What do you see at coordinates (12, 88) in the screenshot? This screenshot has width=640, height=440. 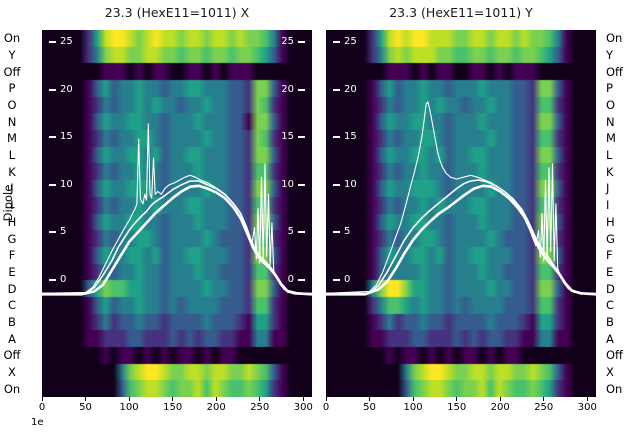 I see `row-label: P` at bounding box center [12, 88].